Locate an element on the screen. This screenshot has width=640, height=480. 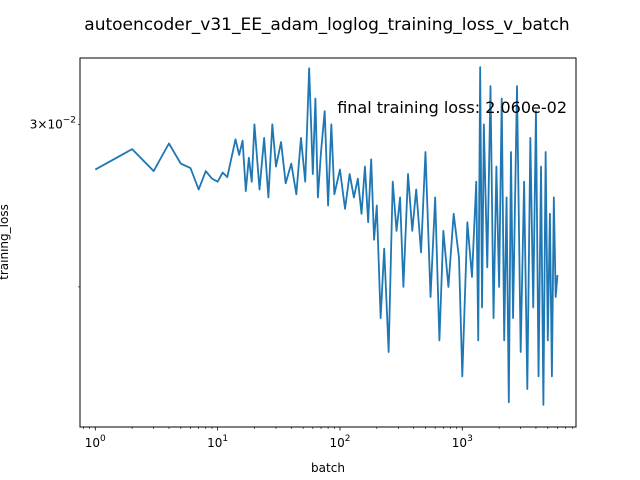
x-tick-label: 10² is located at coordinates (339, 442).